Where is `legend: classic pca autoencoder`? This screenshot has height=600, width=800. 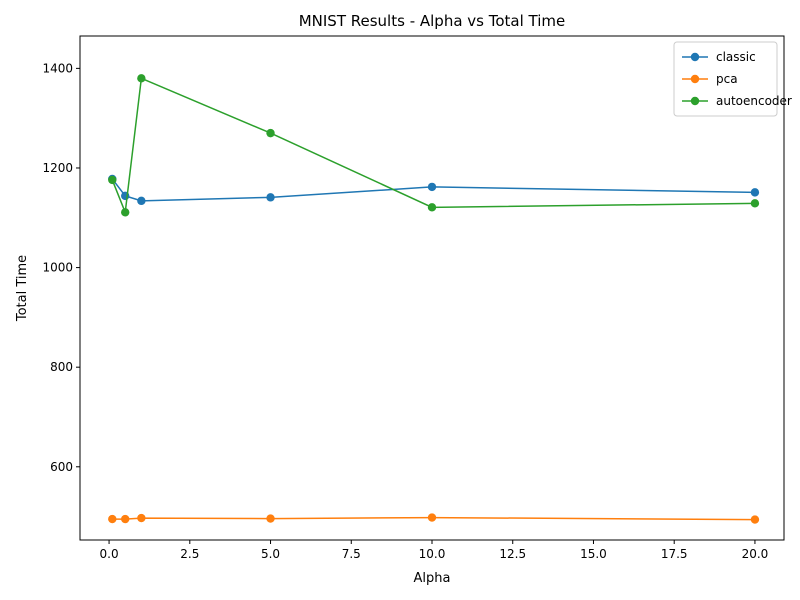
legend: classic pca autoencoder is located at coordinates (732, 79).